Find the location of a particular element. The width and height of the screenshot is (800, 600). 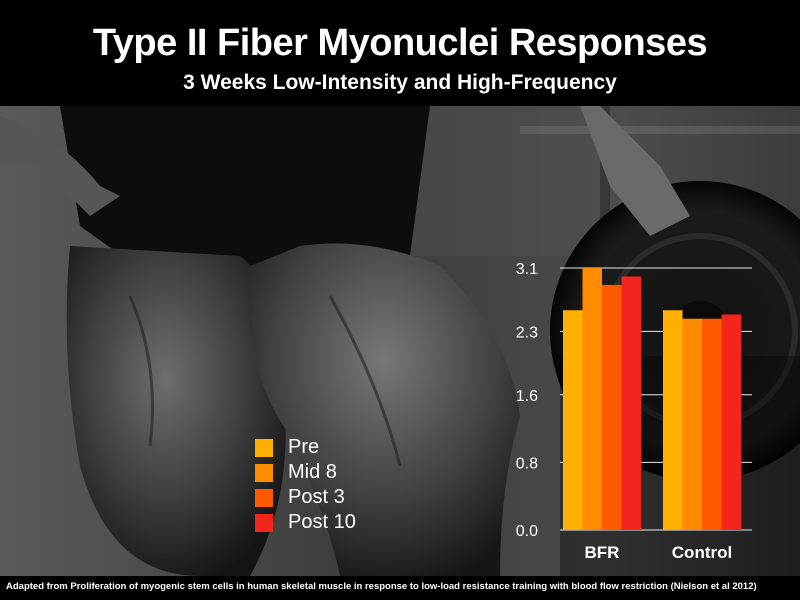

legend-item: Mid 8 is located at coordinates (320, 472).